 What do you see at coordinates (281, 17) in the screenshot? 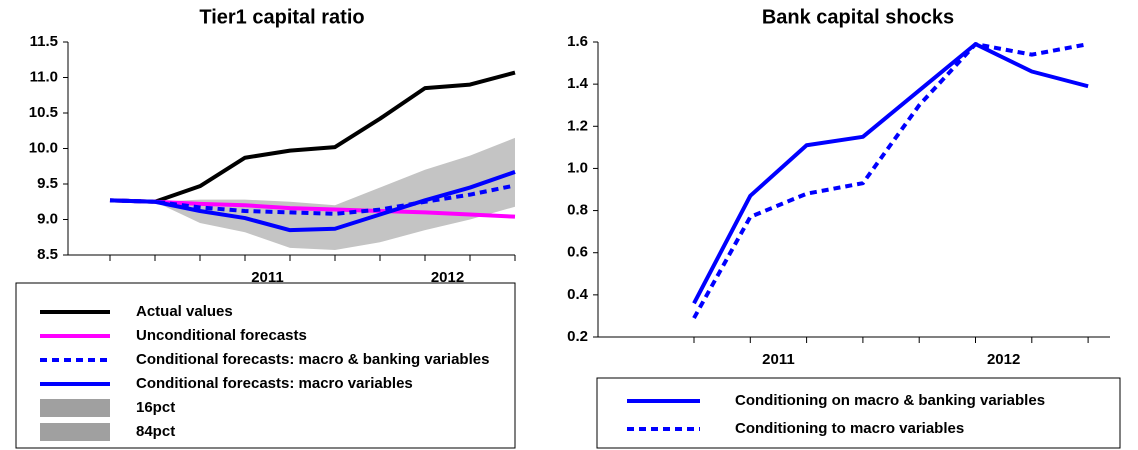
I see `chart-title: Tier1 capital ratio` at bounding box center [281, 17].